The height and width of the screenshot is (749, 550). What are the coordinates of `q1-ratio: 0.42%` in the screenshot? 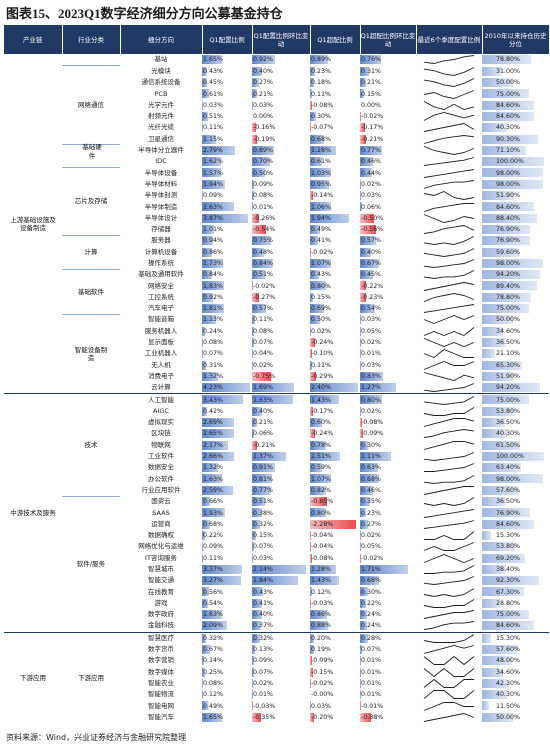 It's located at (227, 411).